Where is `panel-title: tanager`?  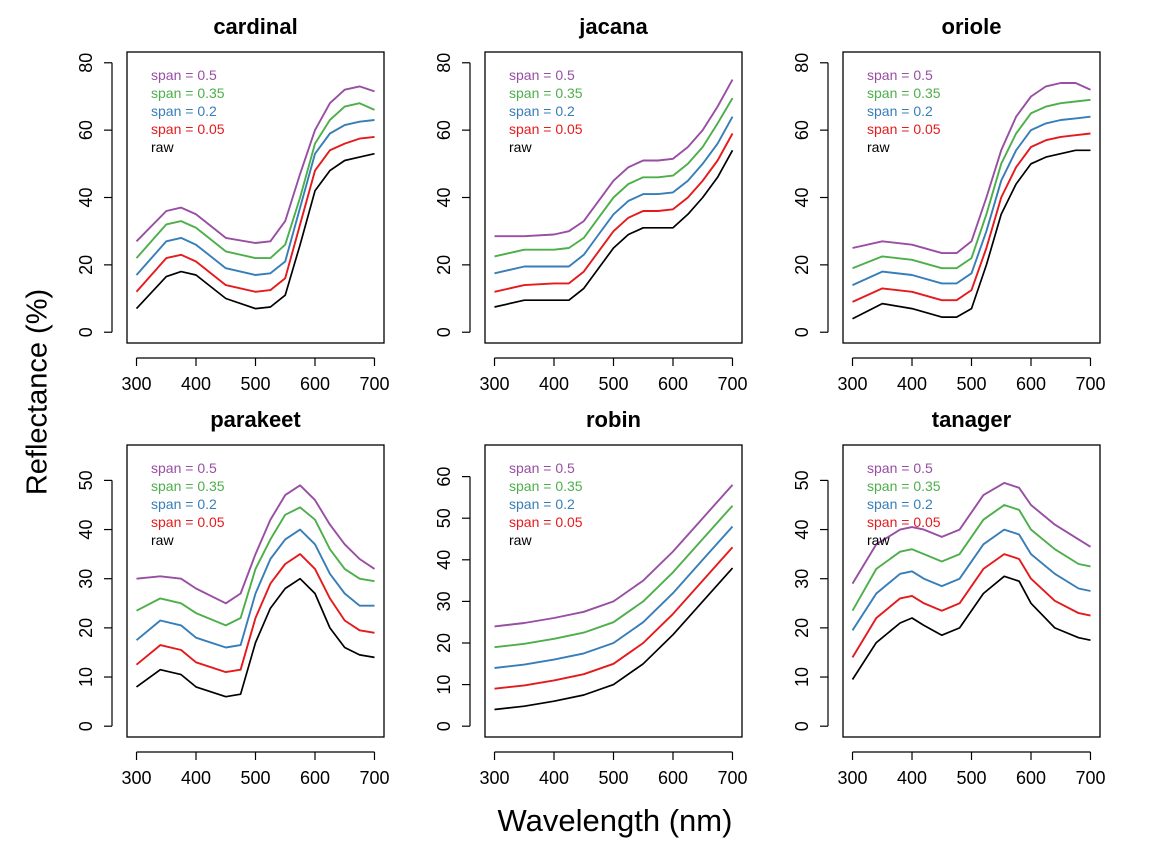
panel-title: tanager is located at coordinates (972, 419).